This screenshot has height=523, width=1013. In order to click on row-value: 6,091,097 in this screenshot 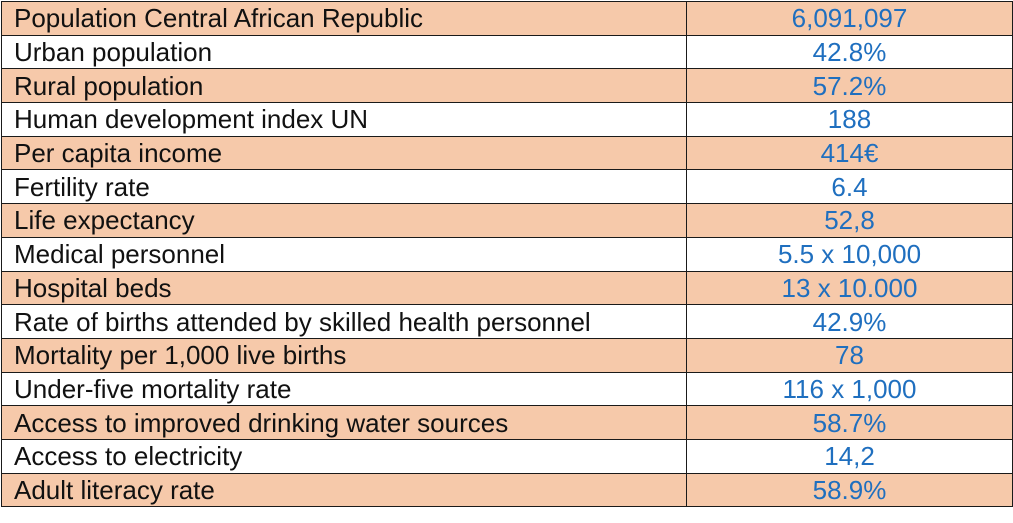, I will do `click(849, 18)`.